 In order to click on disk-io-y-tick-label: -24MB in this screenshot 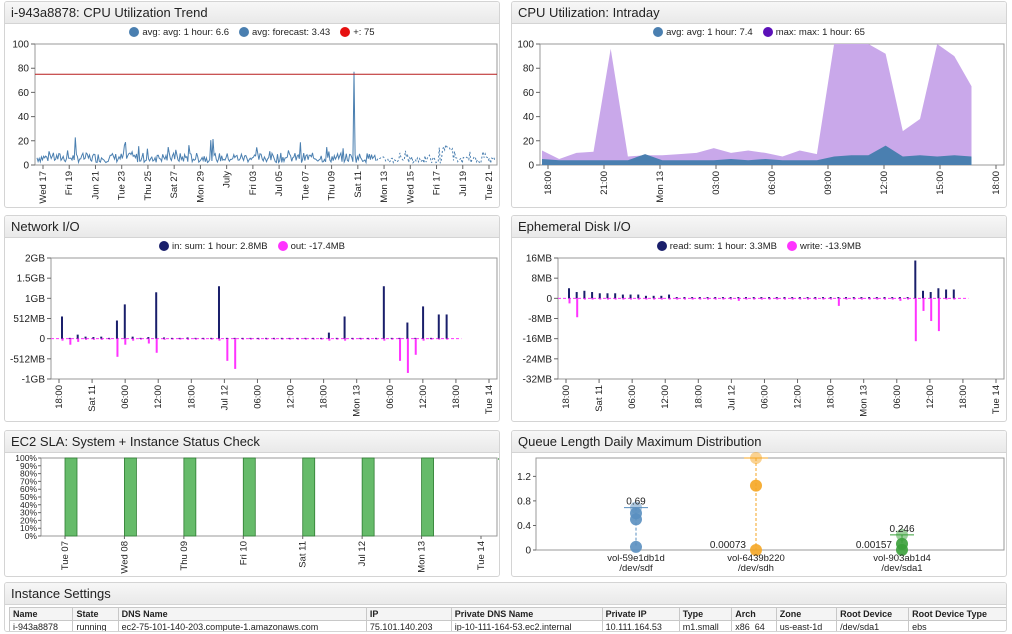, I will do `click(538, 359)`.